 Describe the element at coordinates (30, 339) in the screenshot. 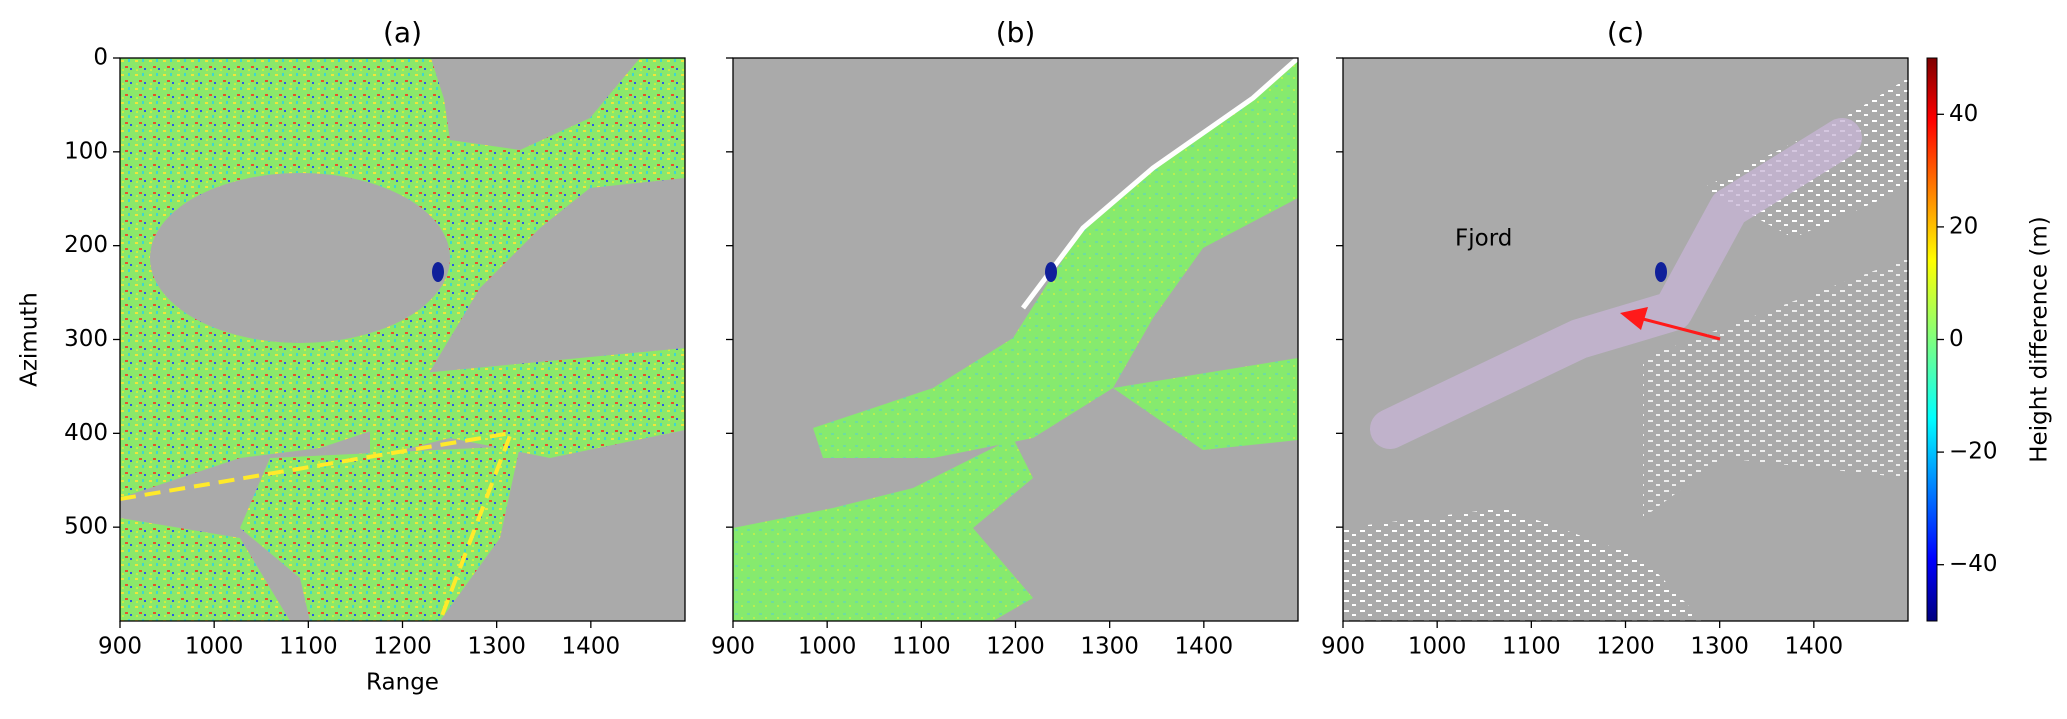

I see `y-axis-label: Azimuth` at that location.